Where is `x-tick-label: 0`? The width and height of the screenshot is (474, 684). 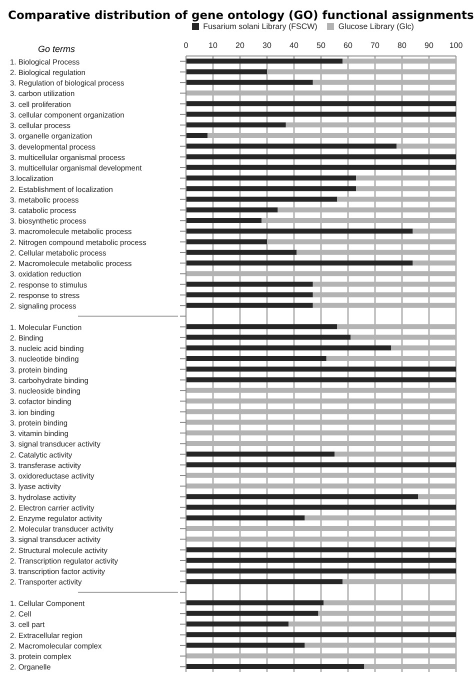 x-tick-label: 0 is located at coordinates (186, 45).